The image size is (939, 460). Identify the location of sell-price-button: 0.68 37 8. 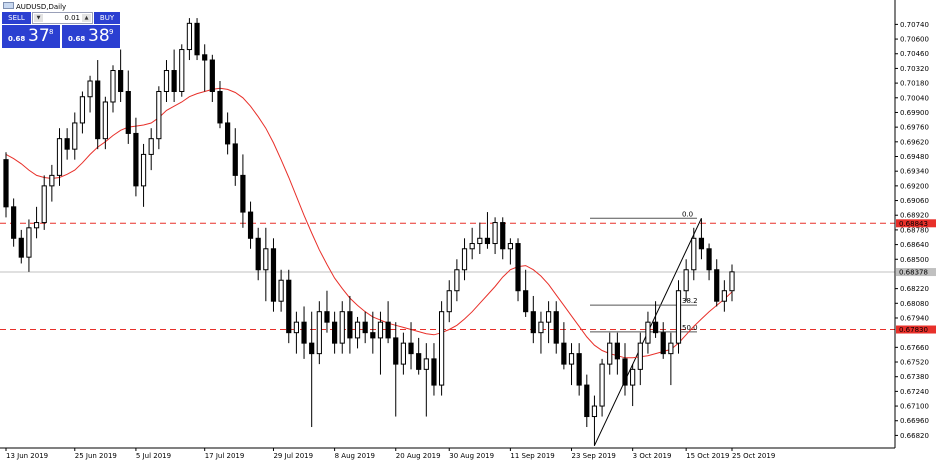
(31, 36).